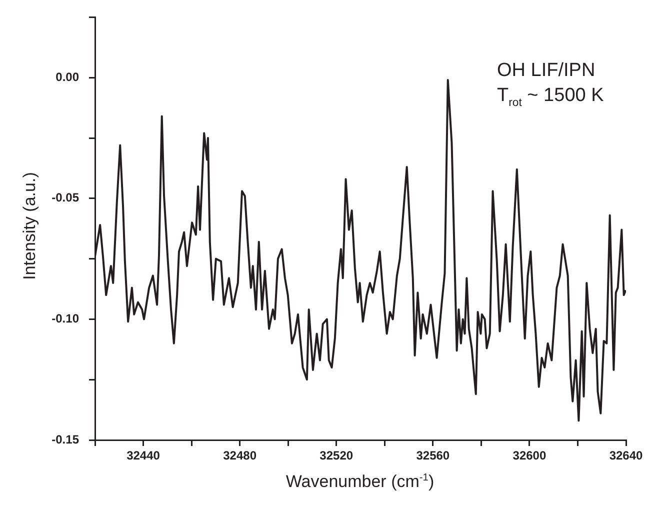 This screenshot has height=508, width=650. Describe the element at coordinates (550, 97) in the screenshot. I see `annotation: T$_{rot}$ ~ 1500 K` at that location.